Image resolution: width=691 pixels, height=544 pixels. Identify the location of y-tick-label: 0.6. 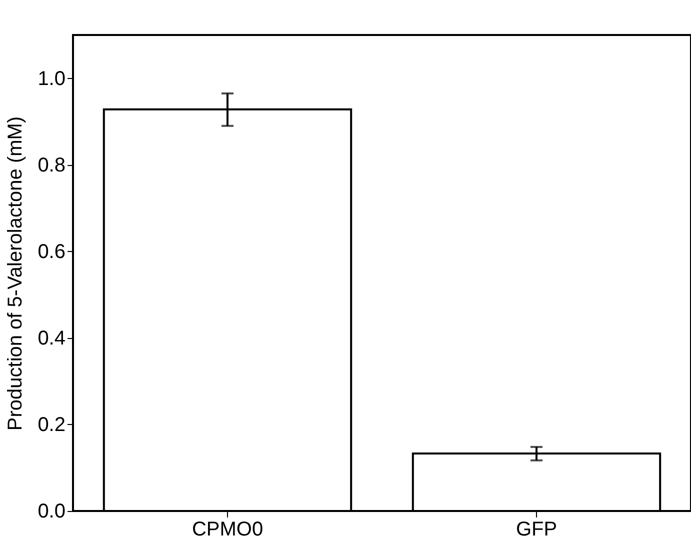
(52, 251).